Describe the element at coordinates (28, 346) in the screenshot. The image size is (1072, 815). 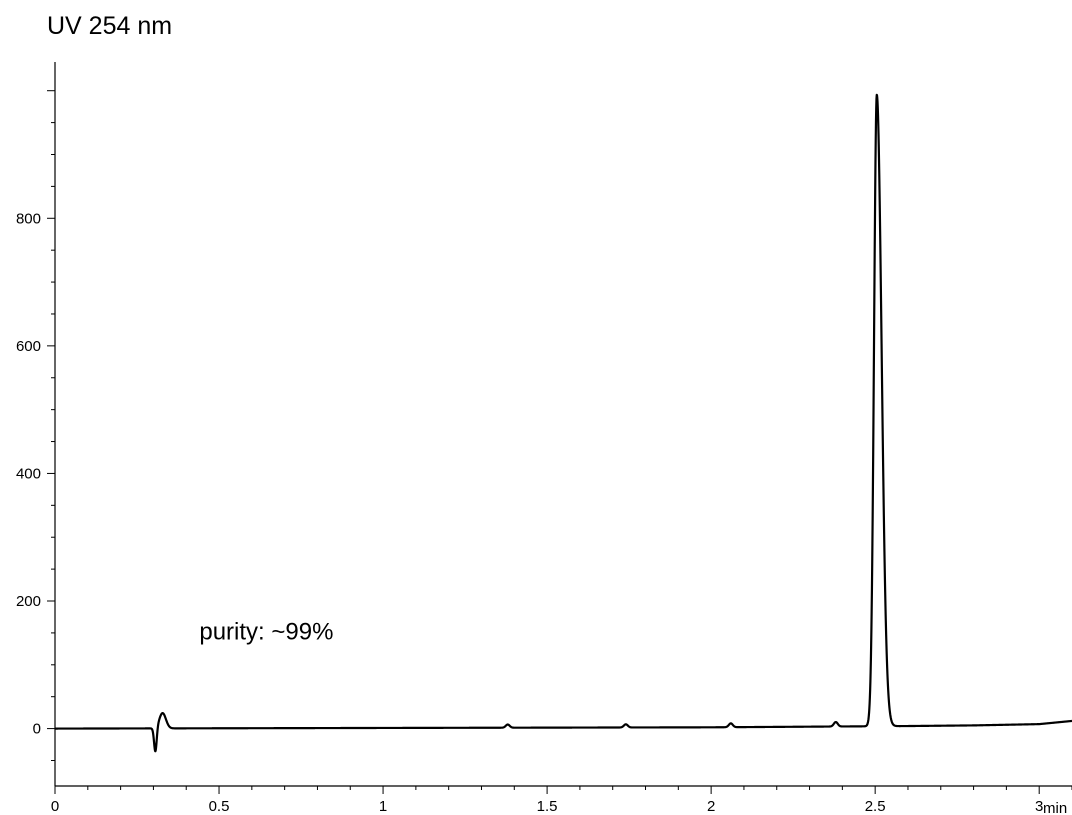
I see `y-tick-label: 600` at that location.